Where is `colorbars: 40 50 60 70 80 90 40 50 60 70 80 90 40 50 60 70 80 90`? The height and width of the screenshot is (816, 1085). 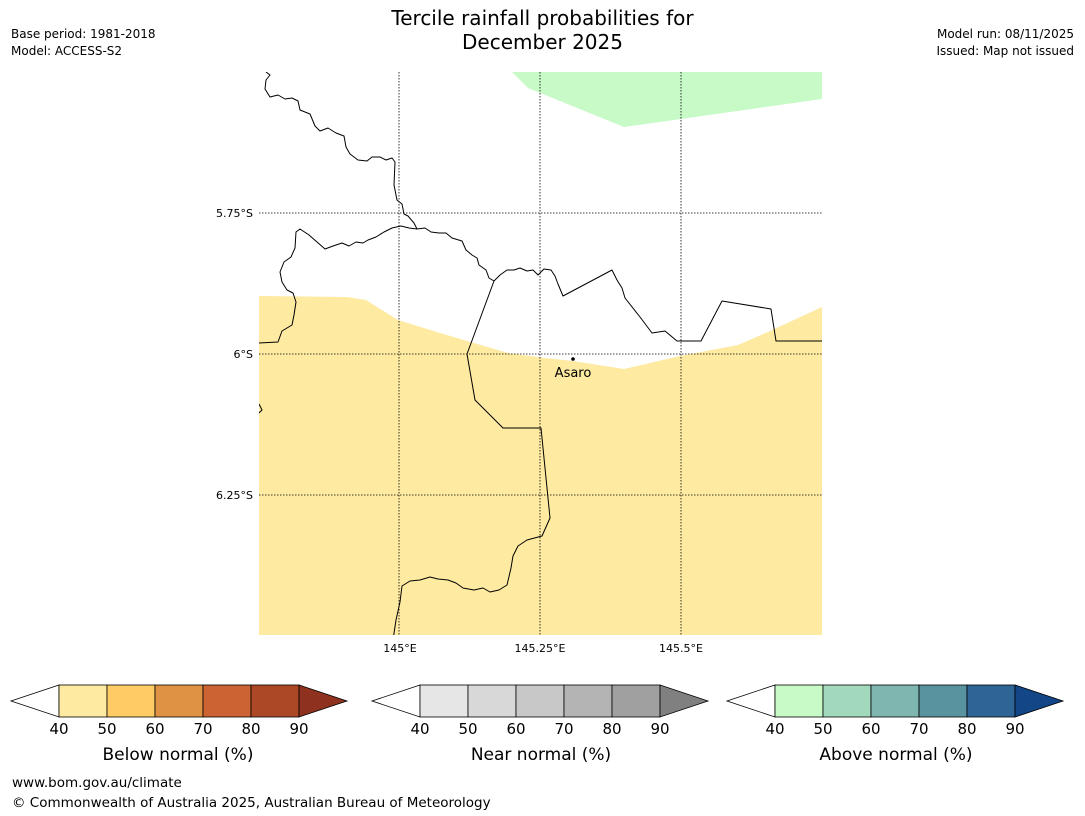 colorbars: 40 50 60 70 80 90 40 50 60 70 80 90 40 50 60 70 80 90 is located at coordinates (537, 711).